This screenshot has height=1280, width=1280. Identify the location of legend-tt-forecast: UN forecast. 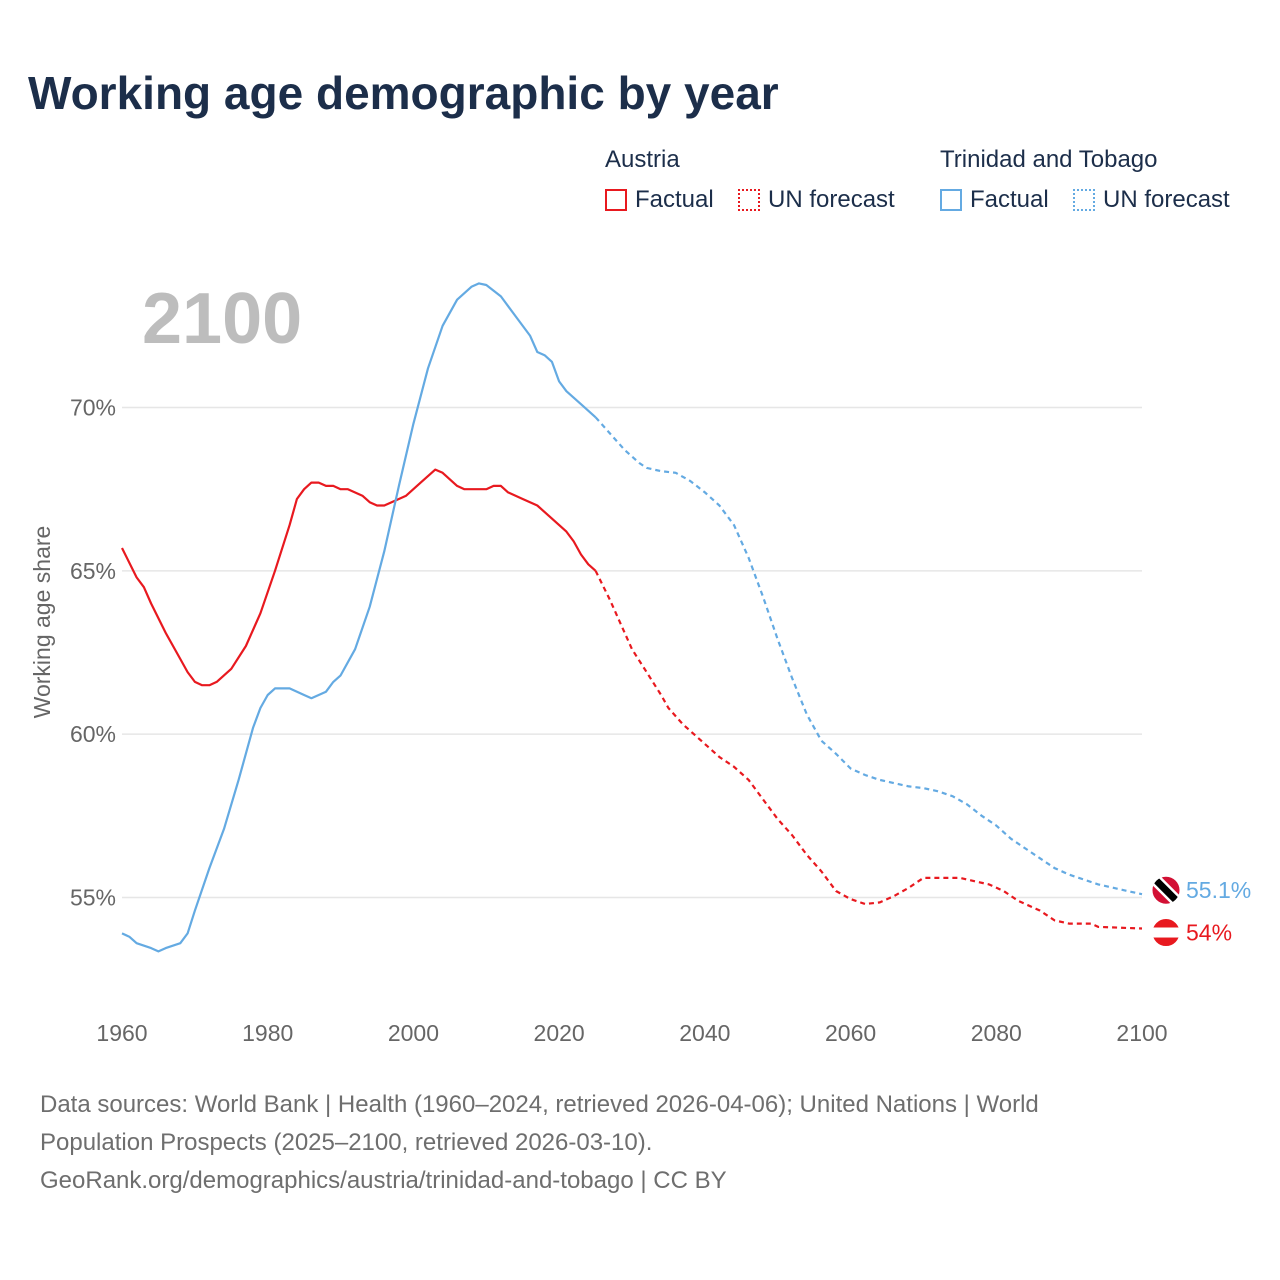
(1151, 200).